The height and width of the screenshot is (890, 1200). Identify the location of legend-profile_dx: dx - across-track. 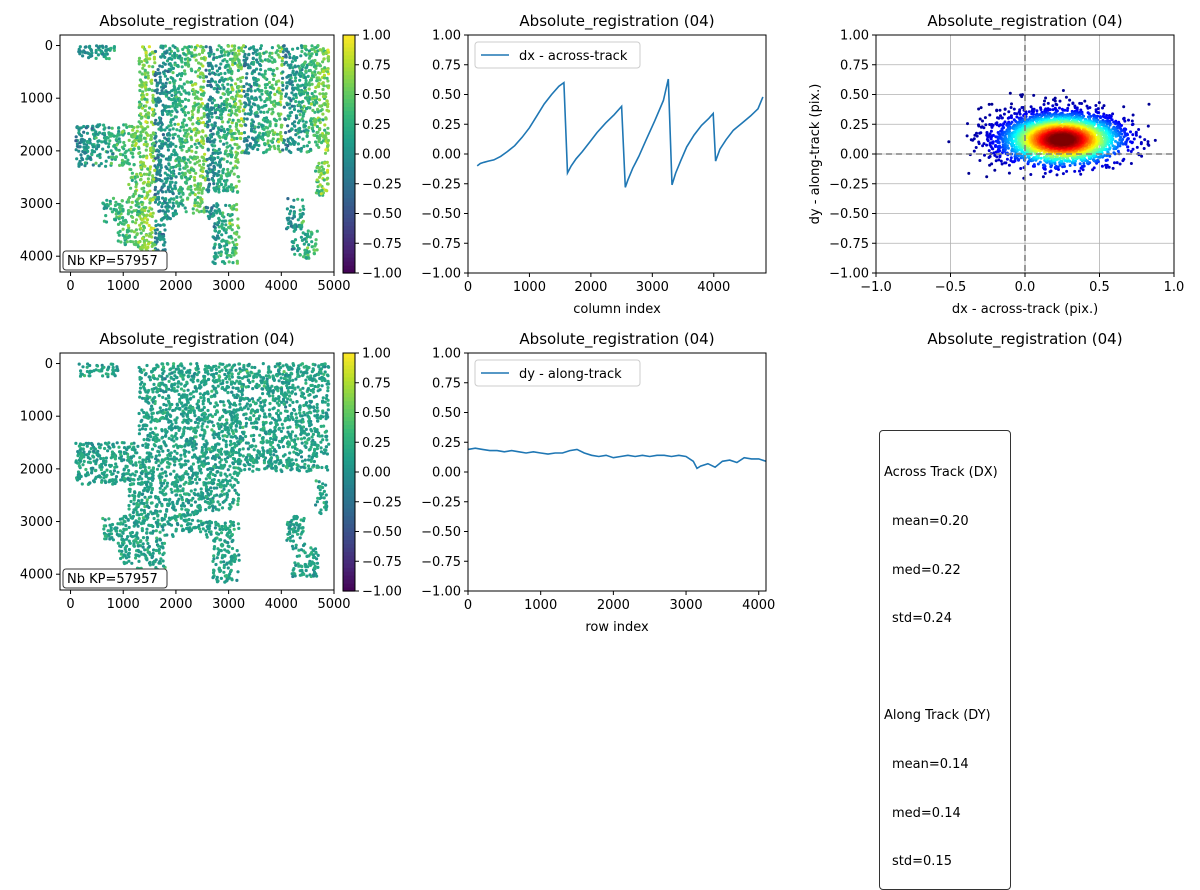
(557, 55).